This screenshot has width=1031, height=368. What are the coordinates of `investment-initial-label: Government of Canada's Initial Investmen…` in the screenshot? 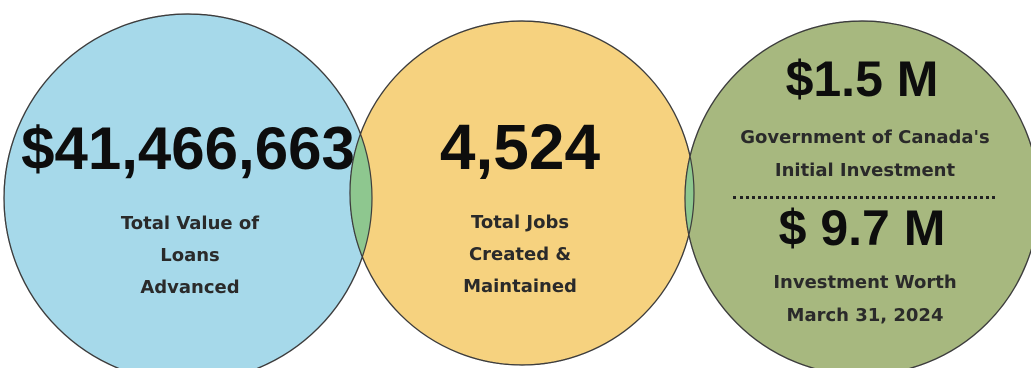 It's located at (865, 154).